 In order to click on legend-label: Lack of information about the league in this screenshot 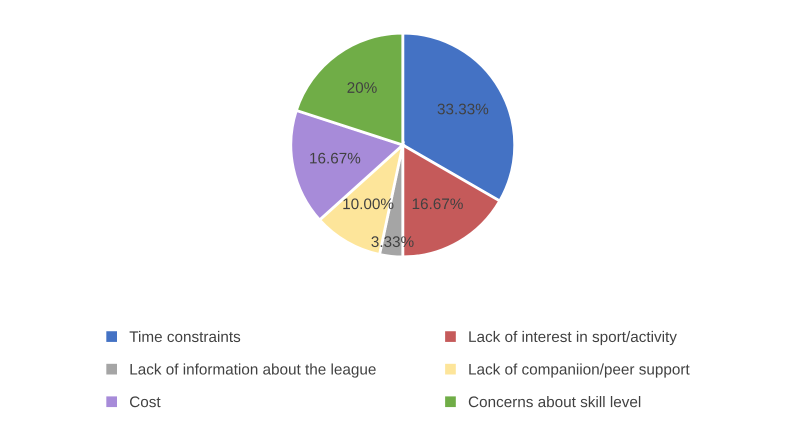, I will do `click(253, 370)`.